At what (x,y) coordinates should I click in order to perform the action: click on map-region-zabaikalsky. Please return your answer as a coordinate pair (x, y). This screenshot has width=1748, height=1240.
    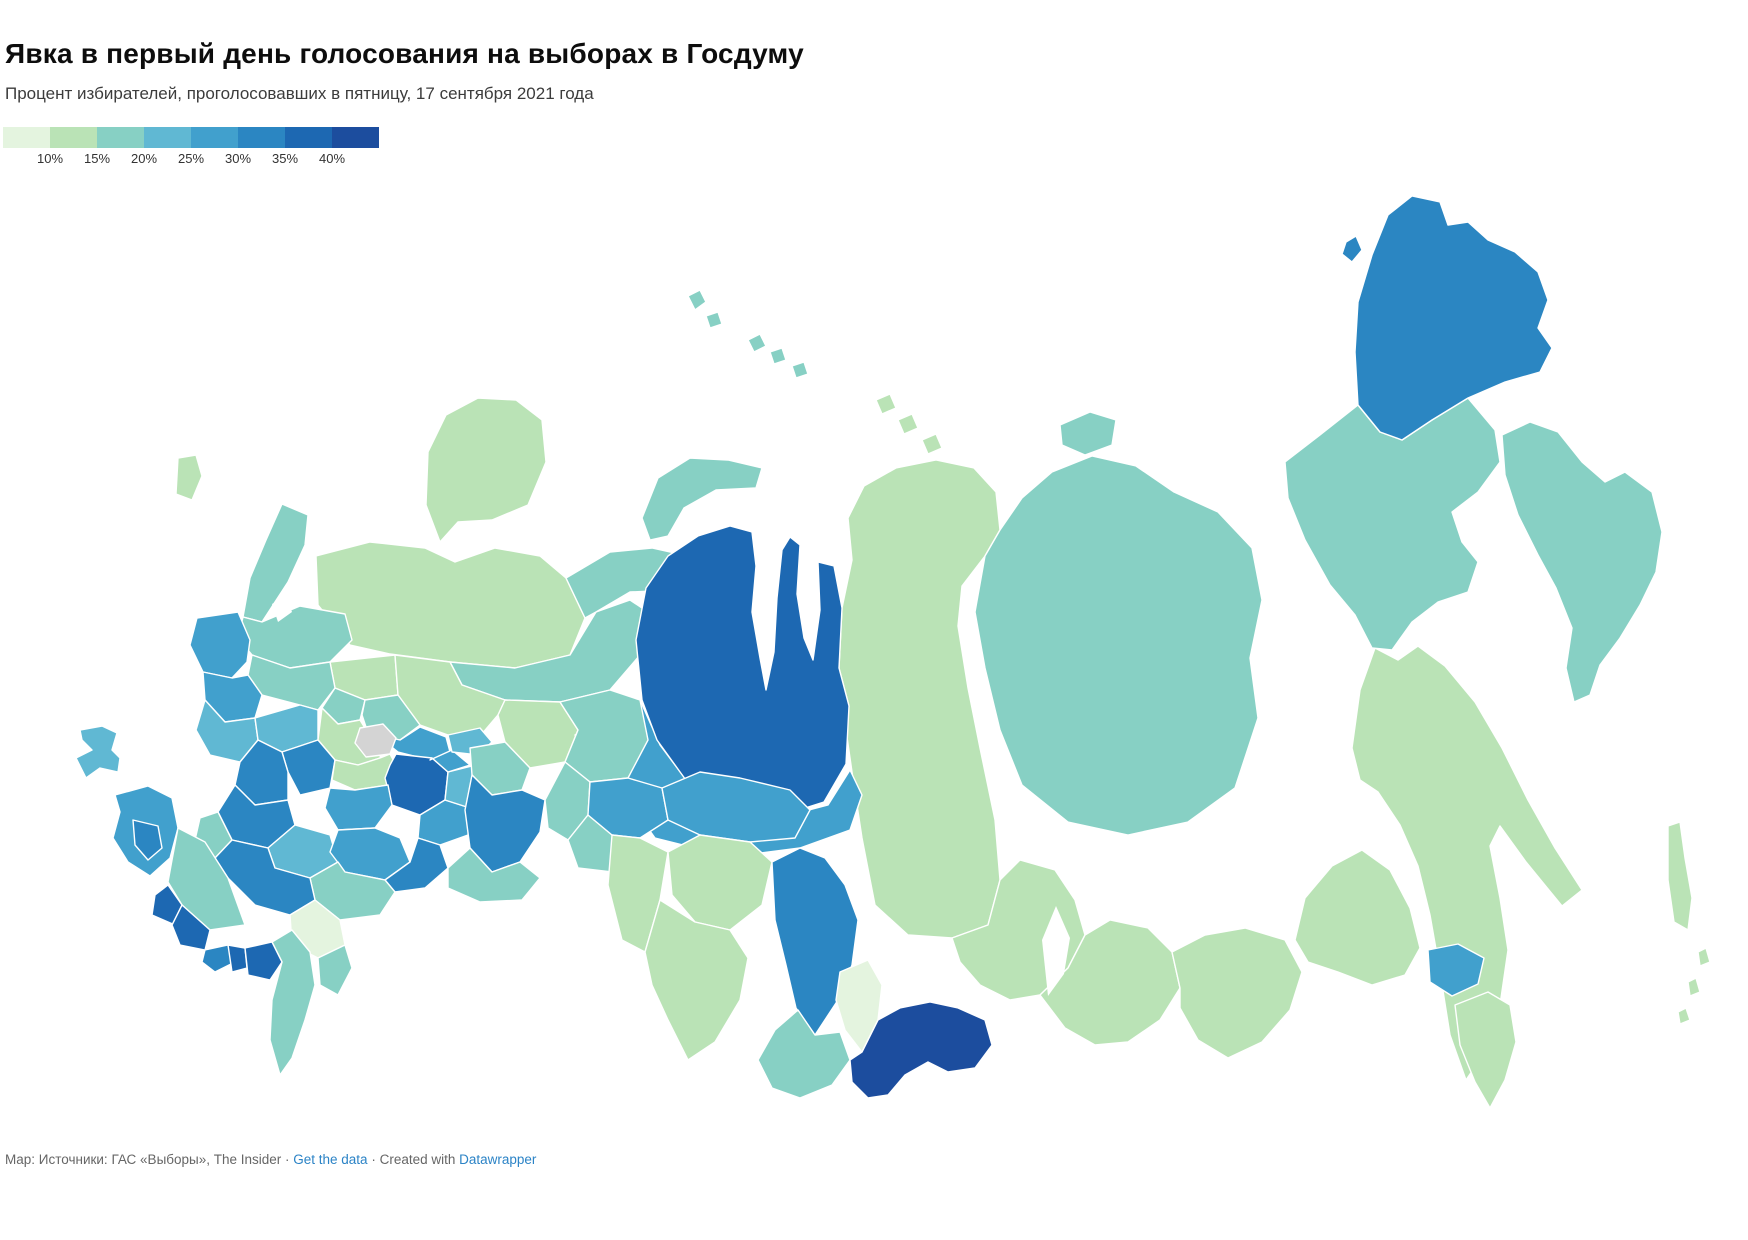
    Looking at the image, I should click on (1237, 993).